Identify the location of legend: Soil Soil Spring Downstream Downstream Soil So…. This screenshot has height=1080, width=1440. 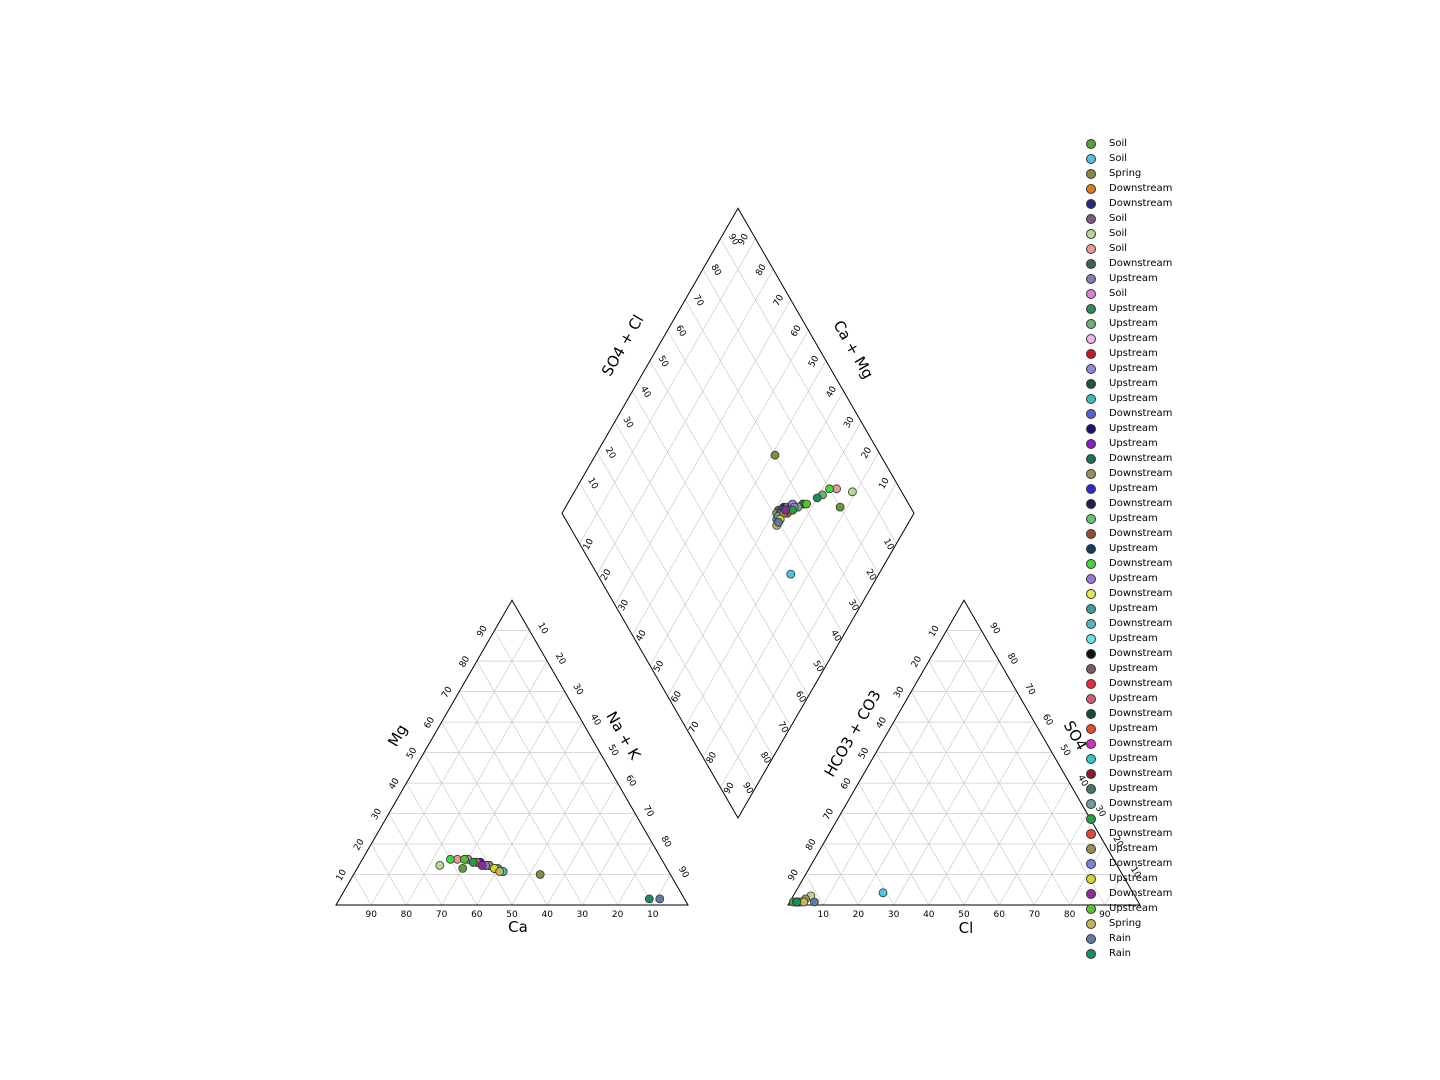
(1128, 548).